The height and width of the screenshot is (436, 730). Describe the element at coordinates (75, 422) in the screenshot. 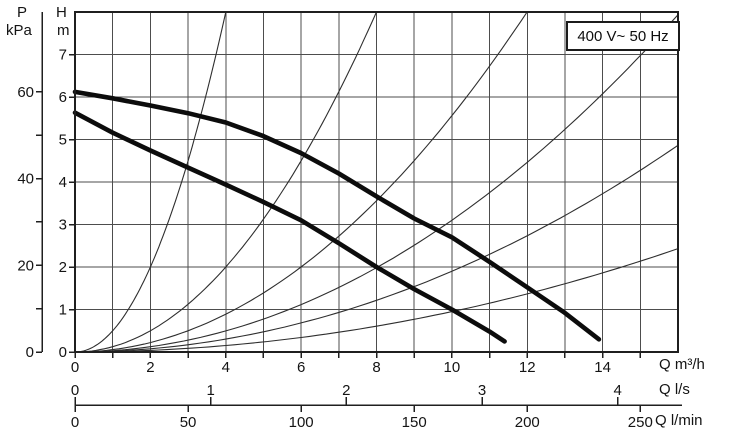

I see `flow-lmin-tick-label: 0` at that location.